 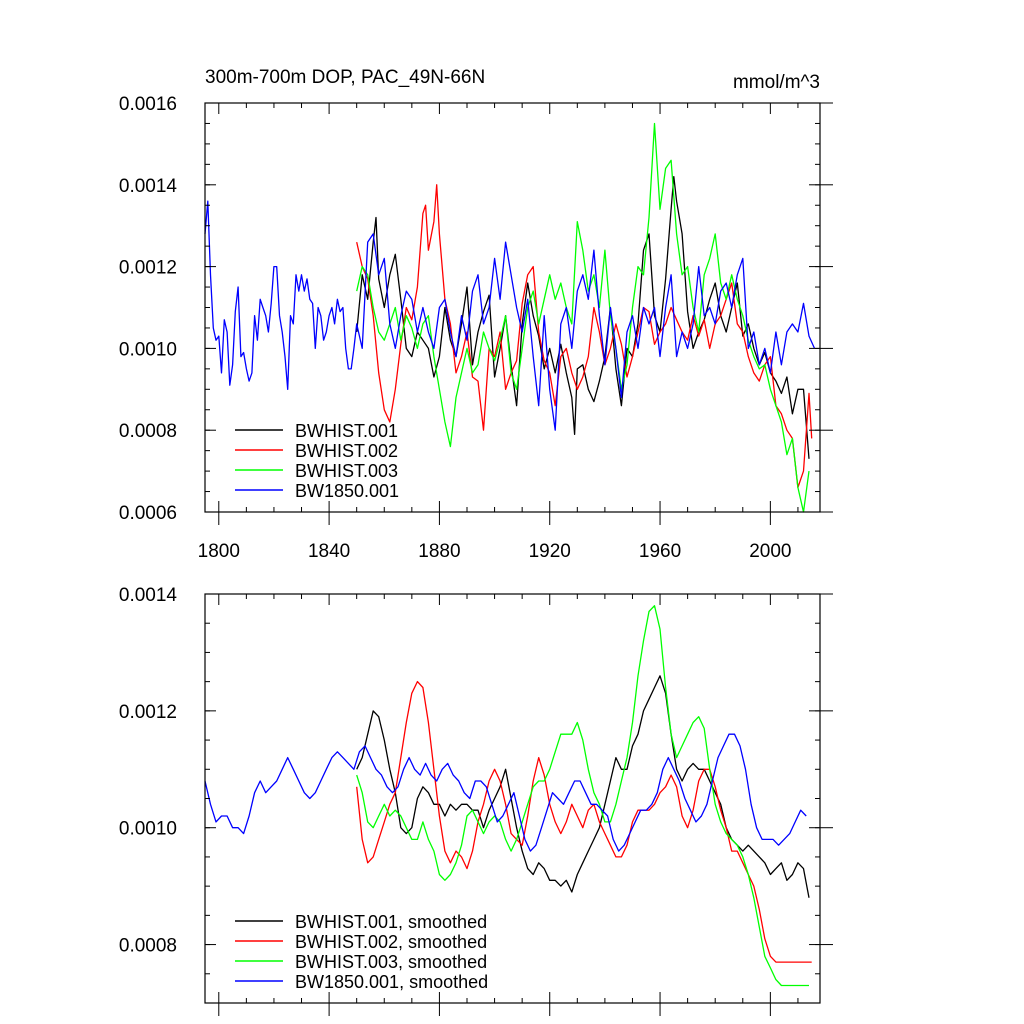 What do you see at coordinates (219, 551) in the screenshot?
I see `x-tick-label: 1800` at bounding box center [219, 551].